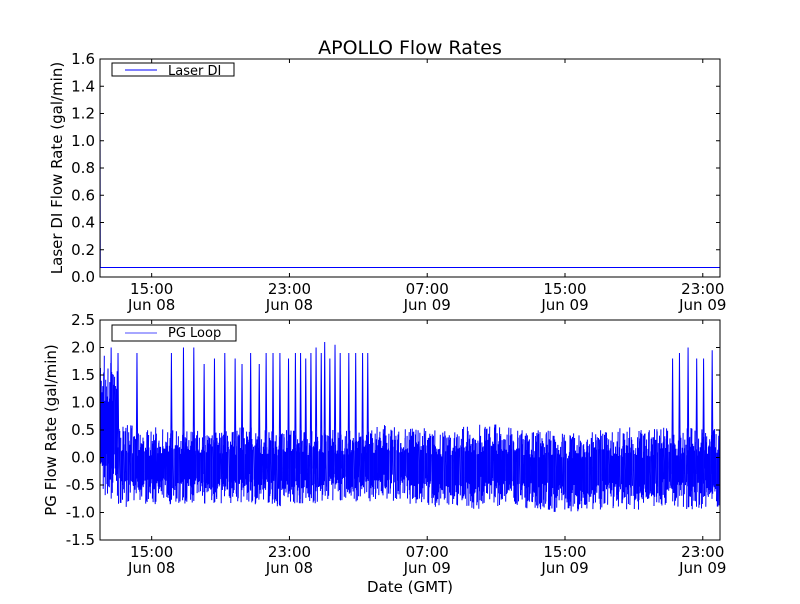  What do you see at coordinates (80, 513) in the screenshot?
I see `y-tick-label: -1.0` at bounding box center [80, 513].